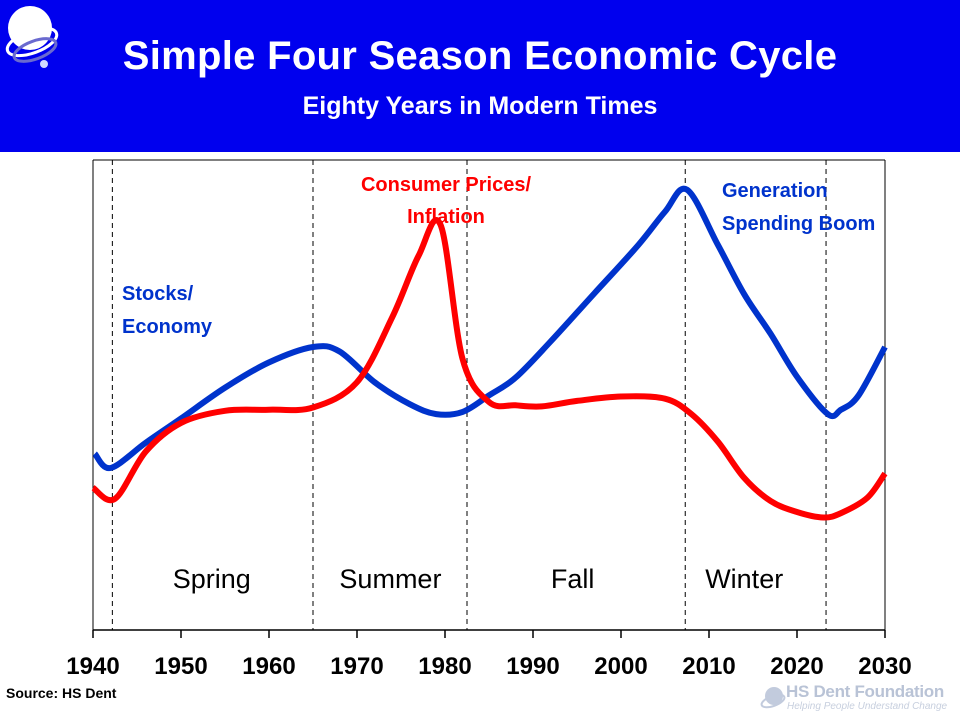  Describe the element at coordinates (61, 693) in the screenshot. I see `source-note: Source: HS Dent` at that location.